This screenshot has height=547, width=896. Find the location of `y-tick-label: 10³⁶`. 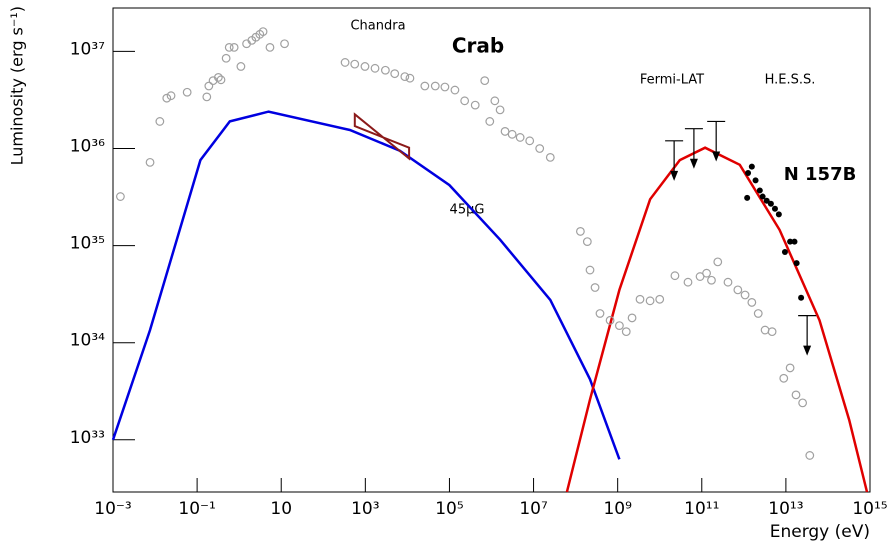

y-tick-label: 10³⁶ is located at coordinates (87, 147).